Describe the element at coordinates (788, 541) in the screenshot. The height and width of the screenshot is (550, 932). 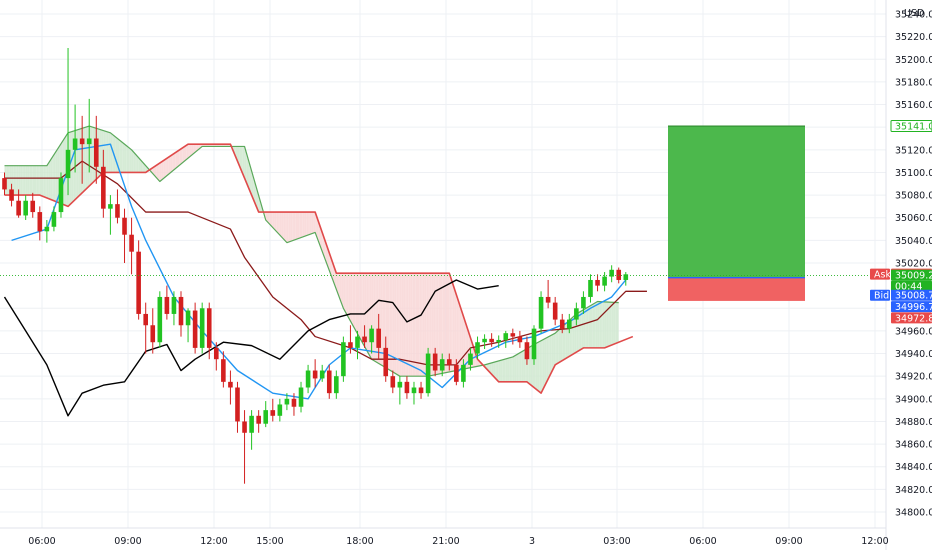
I see `time-tick-label: 09:00` at that location.